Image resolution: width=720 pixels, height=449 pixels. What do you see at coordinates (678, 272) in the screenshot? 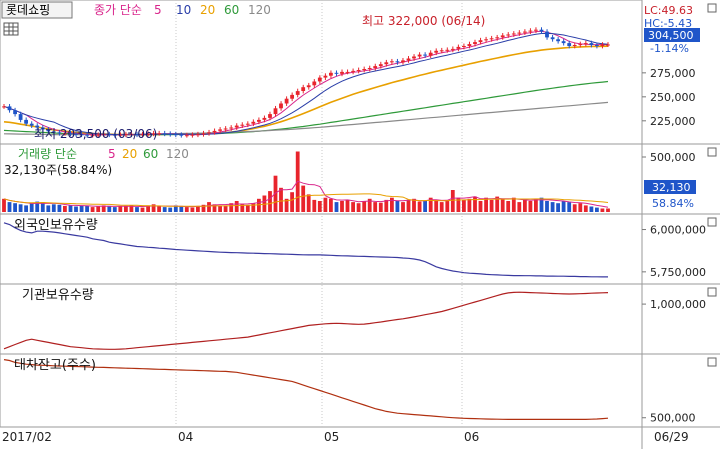
I see `y-tick-label: 5,750,000` at bounding box center [678, 272].